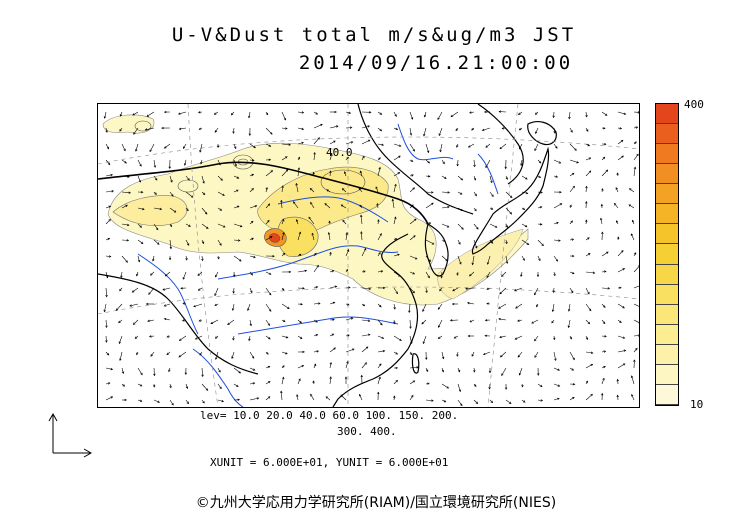 The height and width of the screenshot is (532, 752). Describe the element at coordinates (274, 238) in the screenshot. I see `dust-peak` at that location.